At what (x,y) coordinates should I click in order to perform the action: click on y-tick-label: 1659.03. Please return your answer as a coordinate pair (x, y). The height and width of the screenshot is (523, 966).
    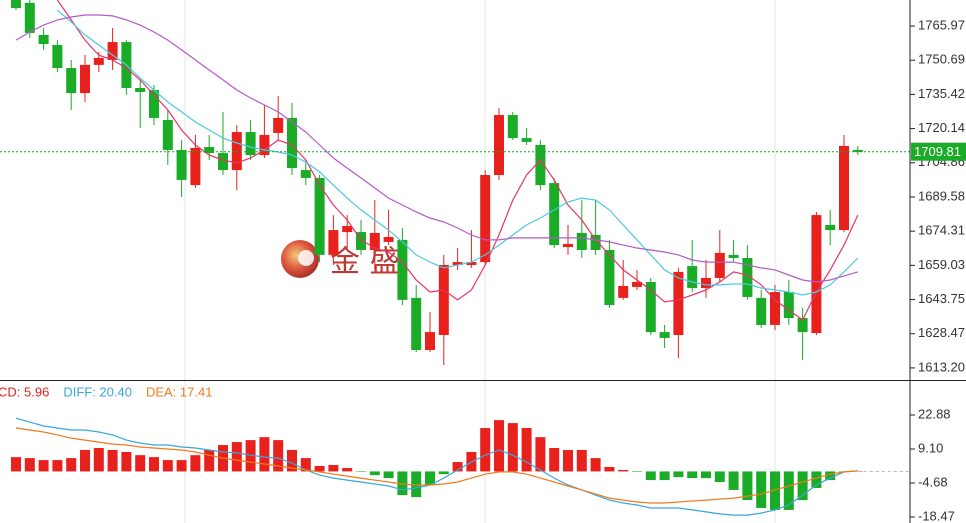
    Looking at the image, I should click on (941, 264).